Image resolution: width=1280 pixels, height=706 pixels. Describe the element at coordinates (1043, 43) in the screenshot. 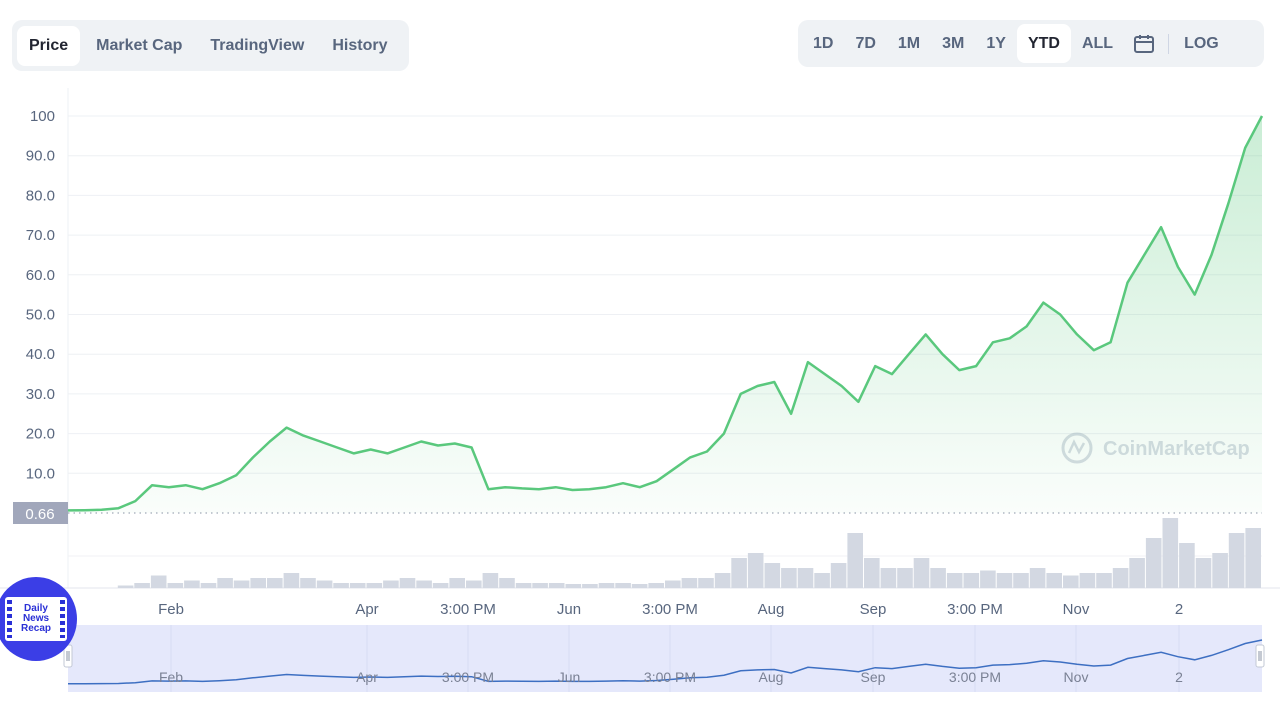

I see `range-ytd-button: YTD` at that location.